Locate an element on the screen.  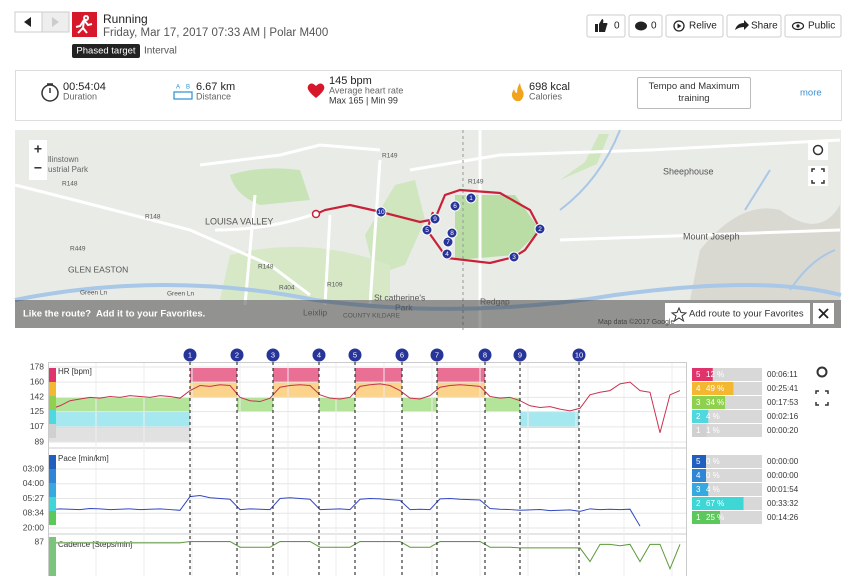
runner-glyph is located at coordinates (84, 24).